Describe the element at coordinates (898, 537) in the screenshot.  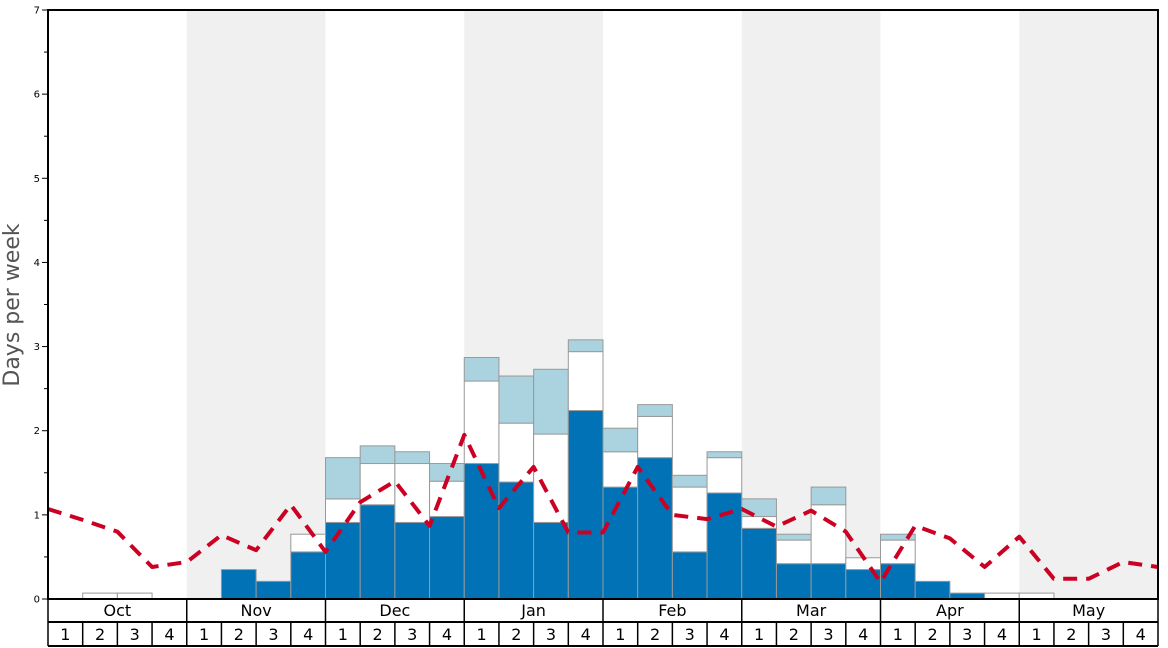
I see `bar-s3-w25` at that location.